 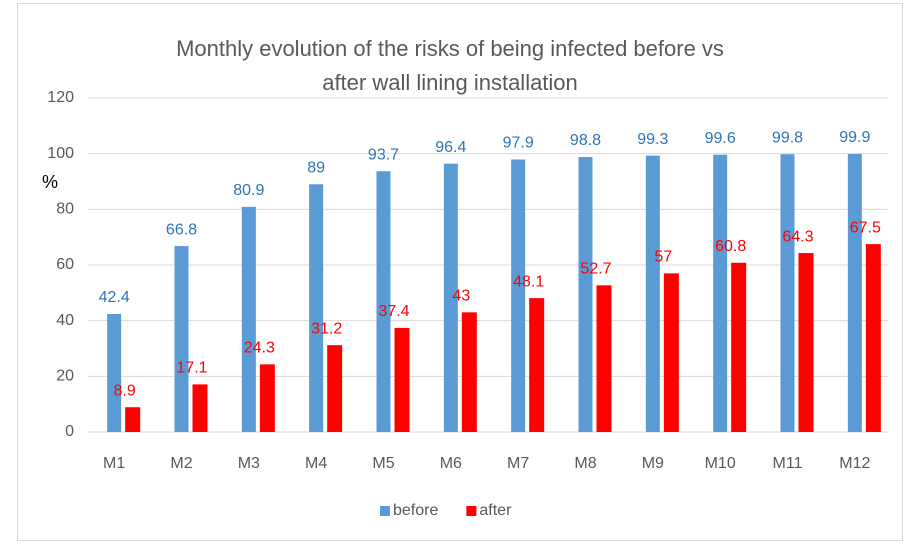 What do you see at coordinates (730, 246) in the screenshot?
I see `data-label: 60.8` at bounding box center [730, 246].